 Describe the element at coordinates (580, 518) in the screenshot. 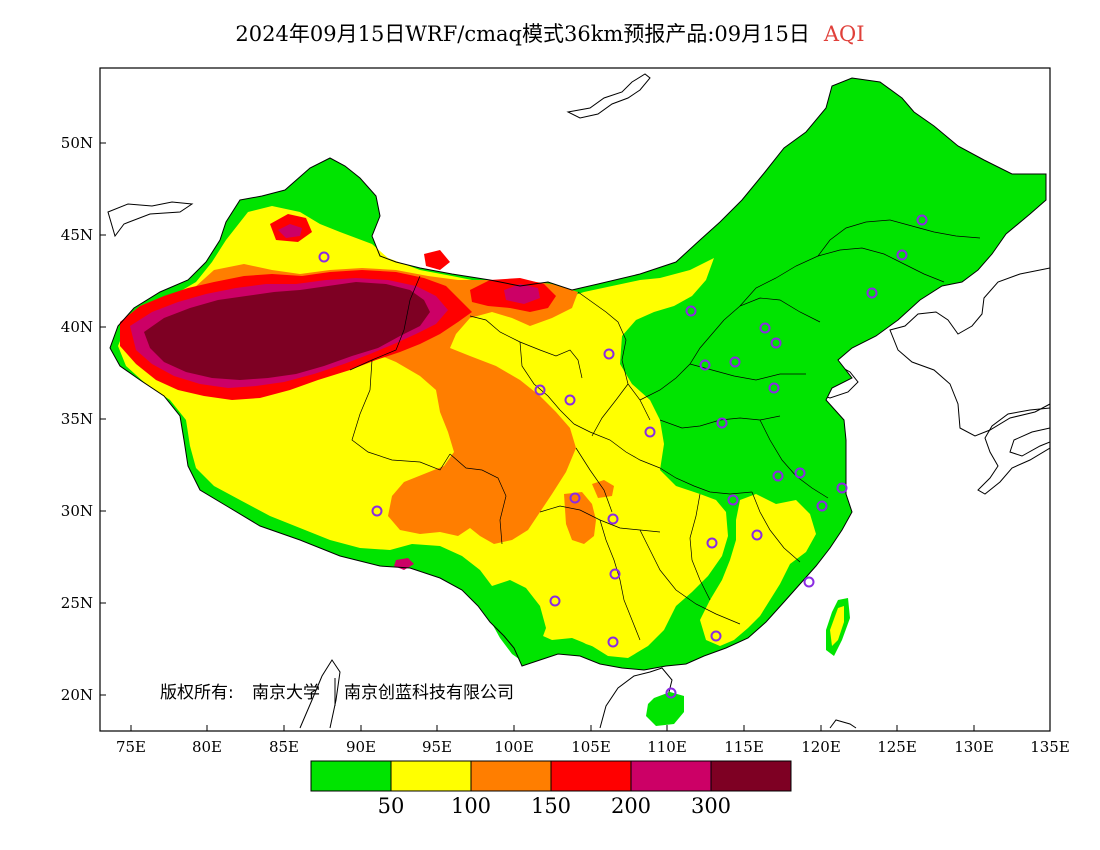

I see `region-orange-sichuan` at that location.